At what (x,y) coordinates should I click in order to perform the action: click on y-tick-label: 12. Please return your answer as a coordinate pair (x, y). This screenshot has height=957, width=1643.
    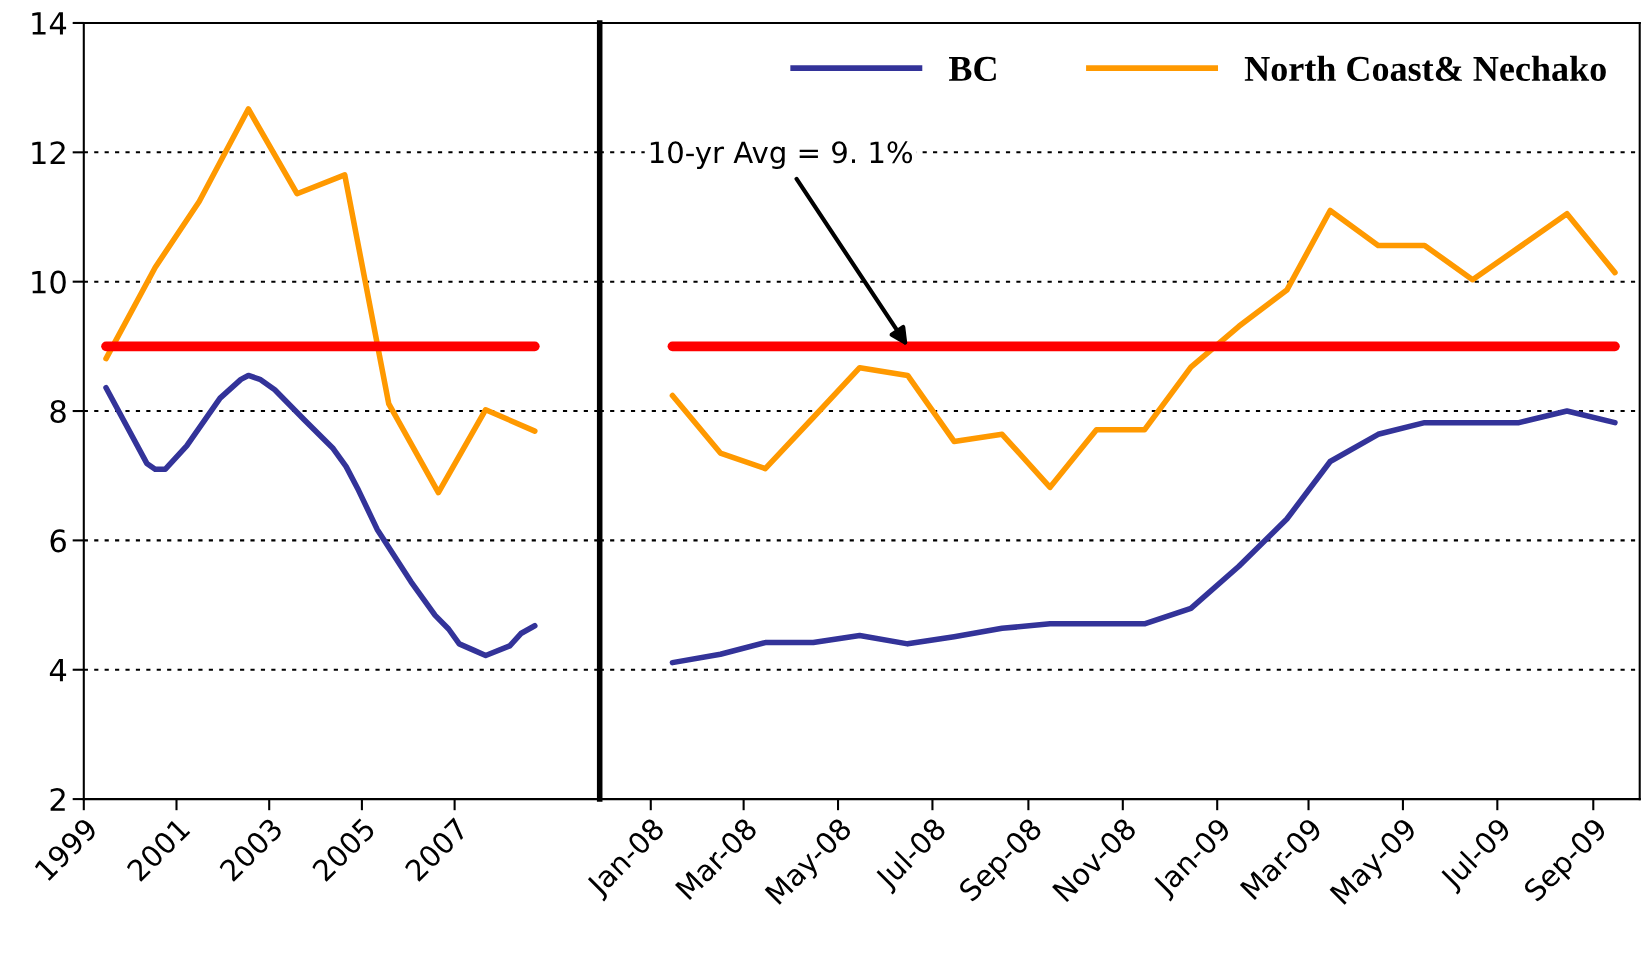
    Looking at the image, I should click on (48, 152).